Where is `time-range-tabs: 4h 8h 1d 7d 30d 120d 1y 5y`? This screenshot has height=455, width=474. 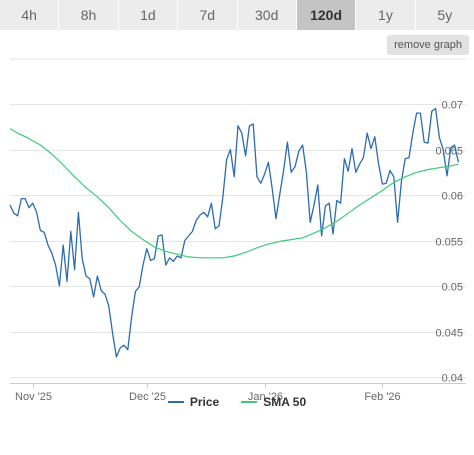
time-range-tabs: 4h 8h 1d 7d 30d 120d 1y 5y is located at coordinates (237, 15).